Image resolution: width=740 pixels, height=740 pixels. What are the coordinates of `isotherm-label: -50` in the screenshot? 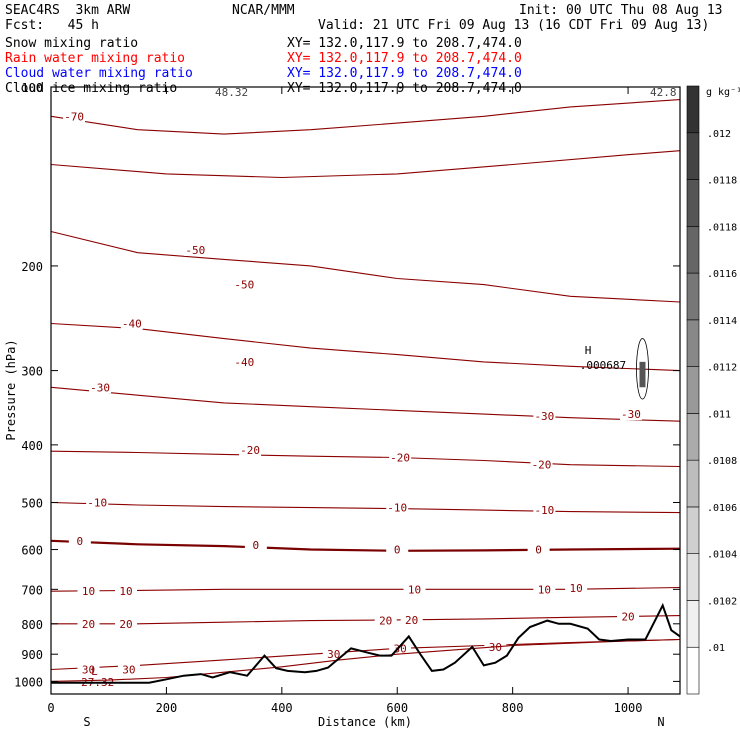 It's located at (195, 250).